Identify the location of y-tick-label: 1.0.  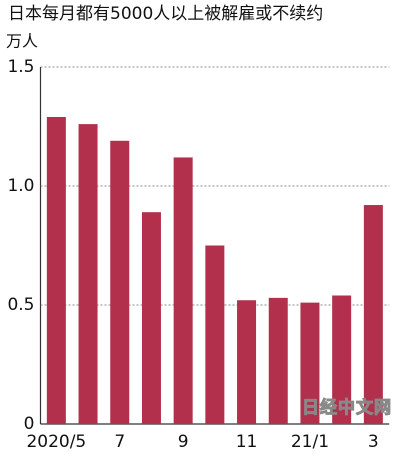
(20, 186).